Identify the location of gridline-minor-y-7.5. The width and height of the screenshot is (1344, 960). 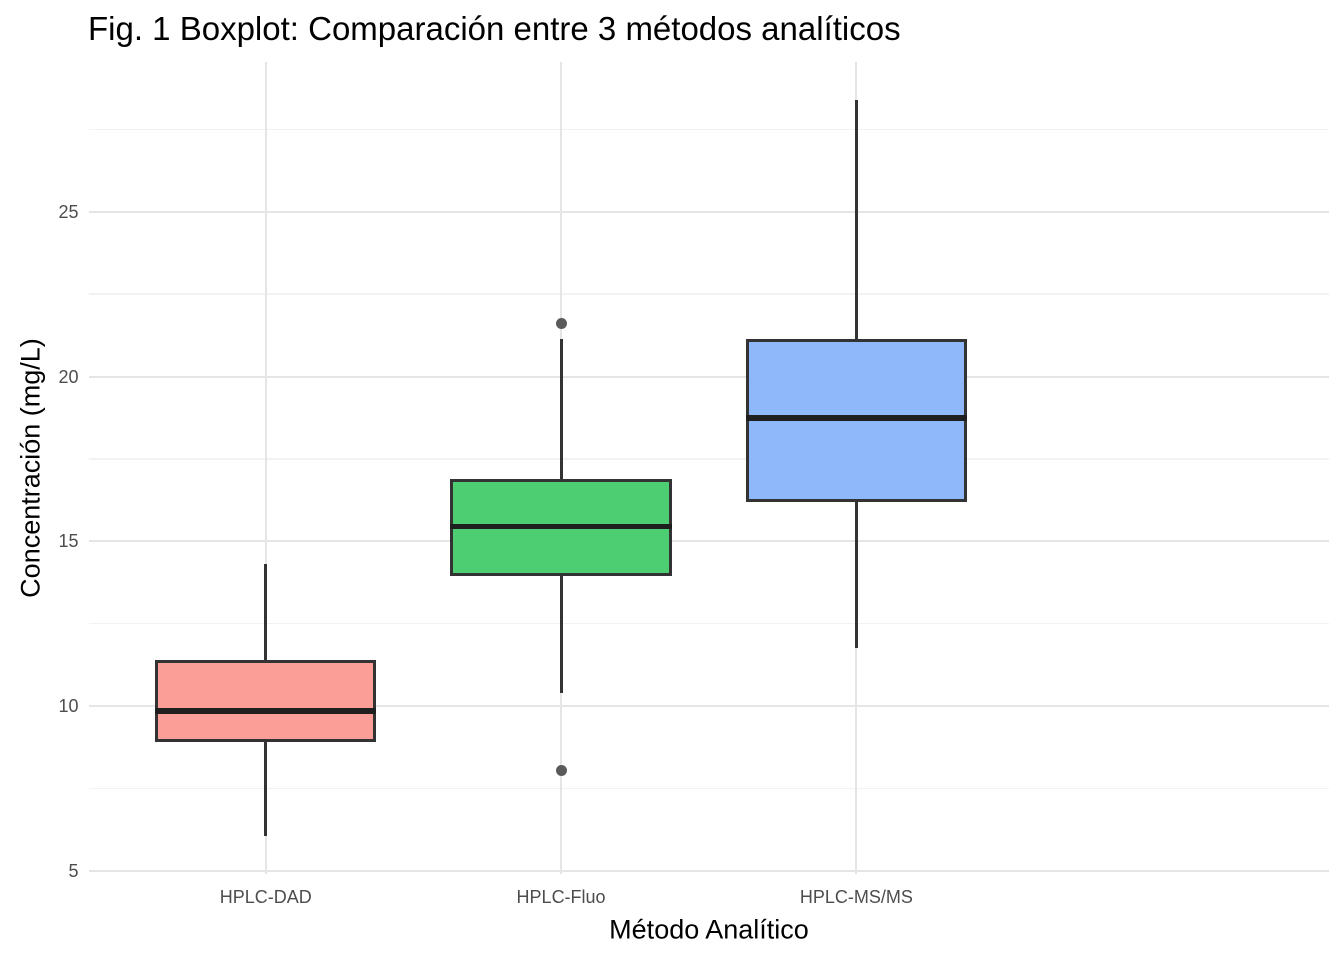
(708, 788).